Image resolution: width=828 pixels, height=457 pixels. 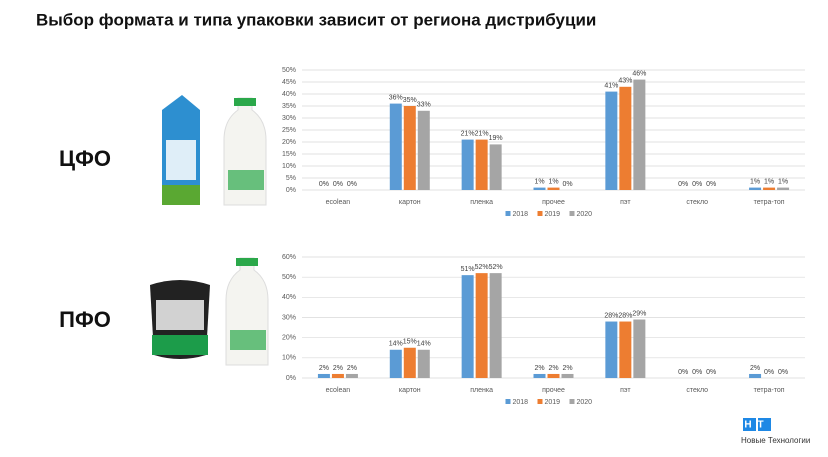 I want to click on product-cfo, so click(x=214, y=150).